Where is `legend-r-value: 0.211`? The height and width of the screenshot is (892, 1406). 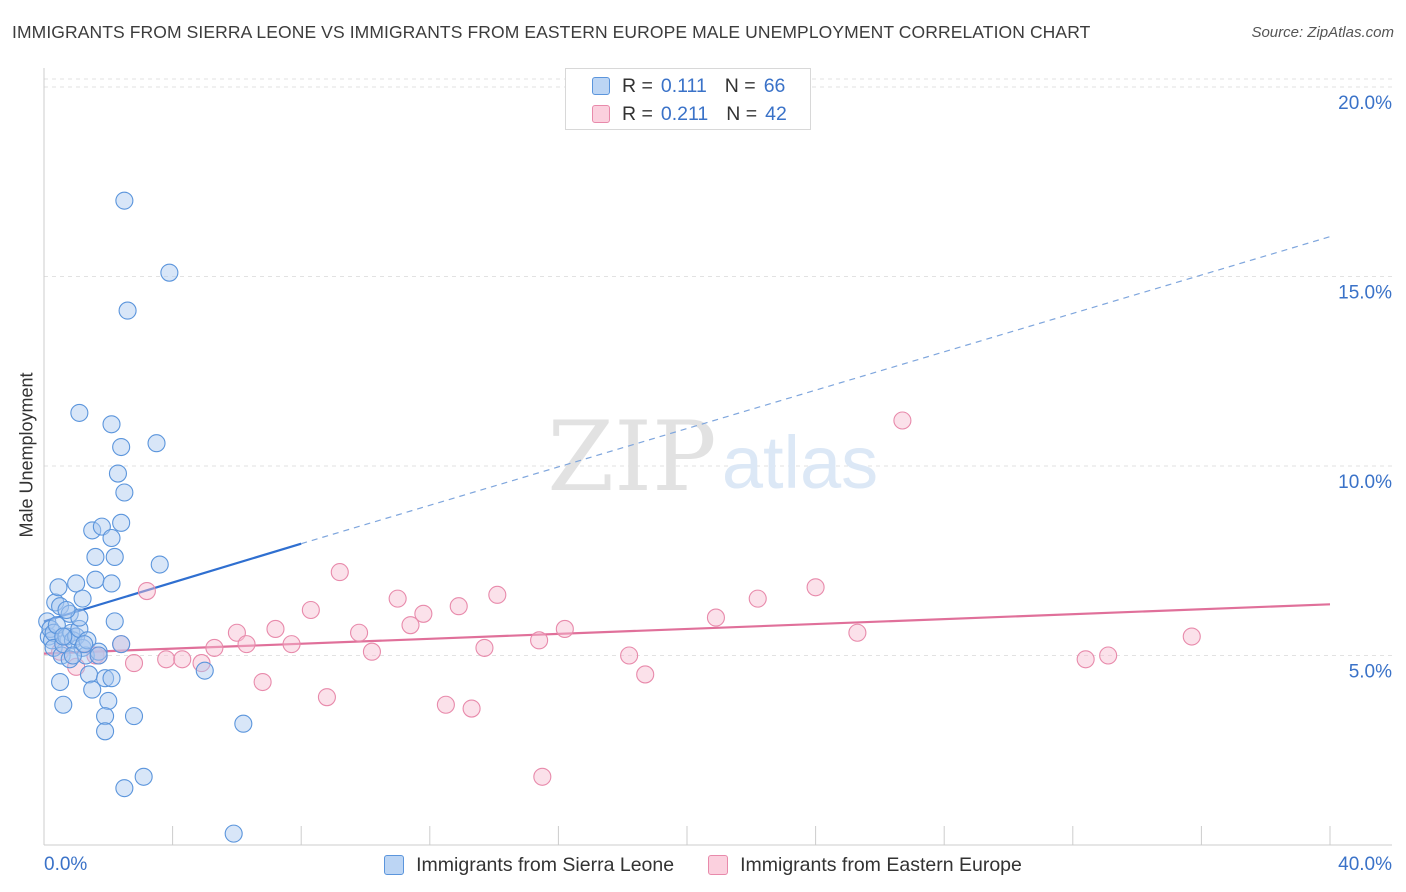 legend-r-value: 0.211 is located at coordinates (684, 113).